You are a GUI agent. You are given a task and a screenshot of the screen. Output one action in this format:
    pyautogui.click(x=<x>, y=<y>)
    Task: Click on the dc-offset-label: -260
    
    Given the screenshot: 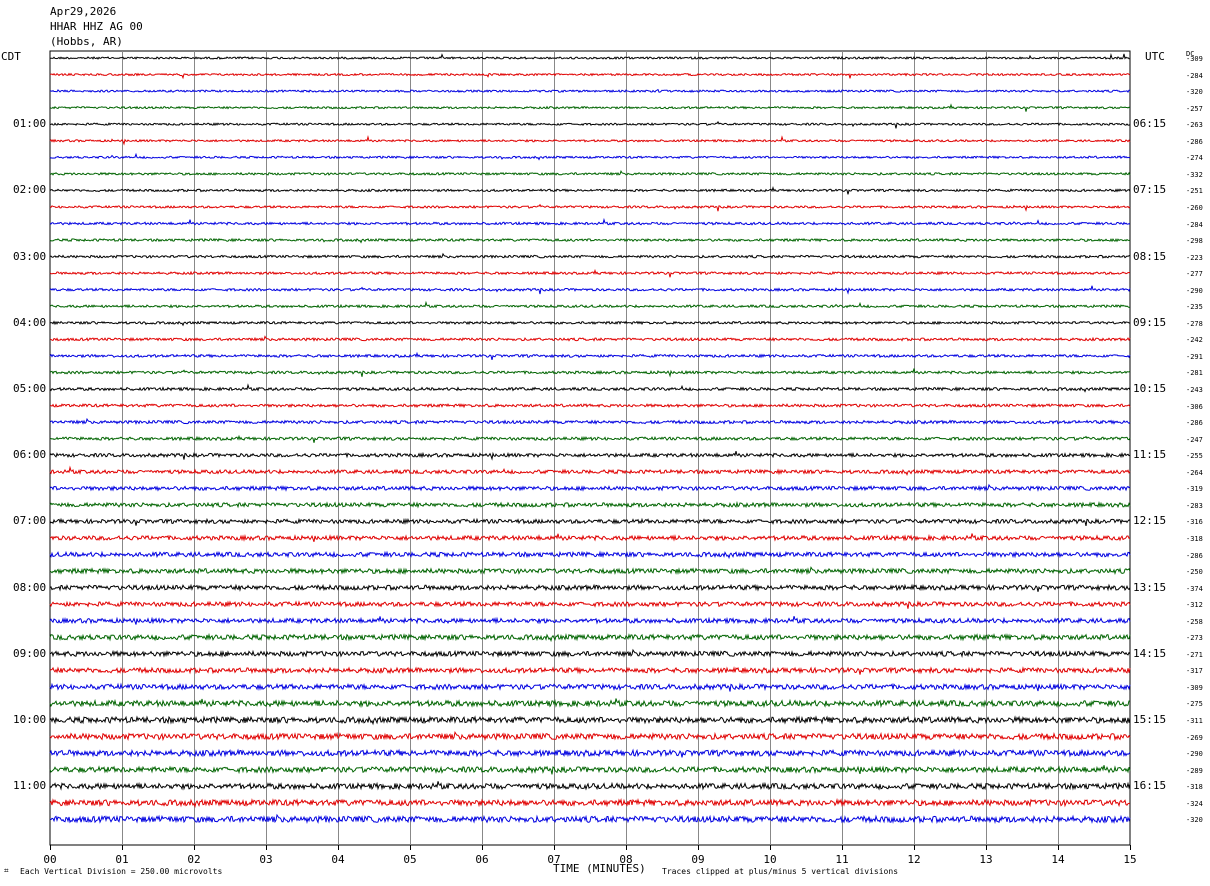 What is the action you would take?
    pyautogui.click(x=1194, y=207)
    